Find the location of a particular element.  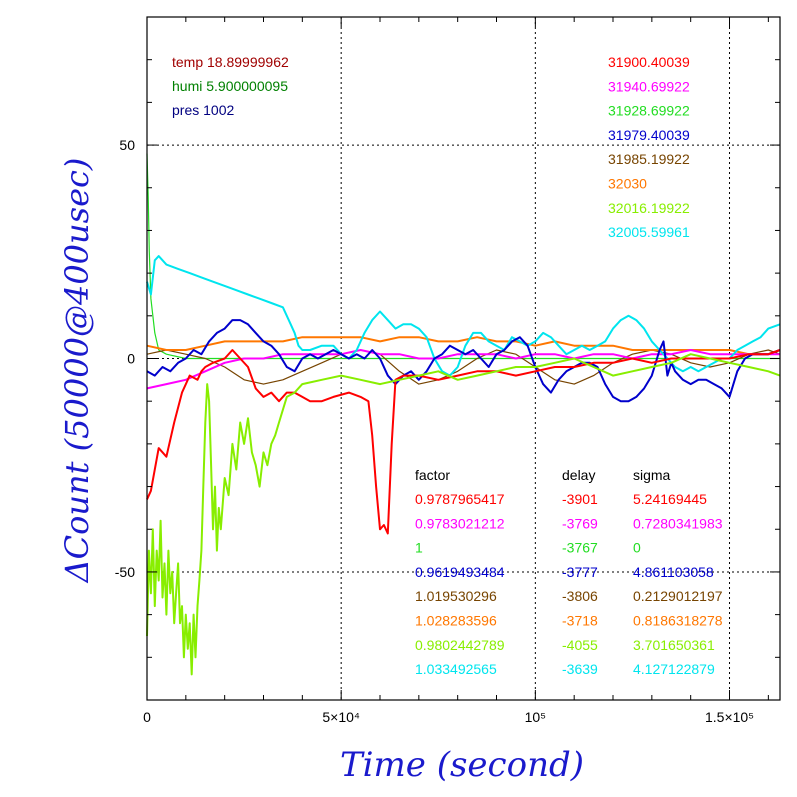

table-header: delay is located at coordinates (578, 475).